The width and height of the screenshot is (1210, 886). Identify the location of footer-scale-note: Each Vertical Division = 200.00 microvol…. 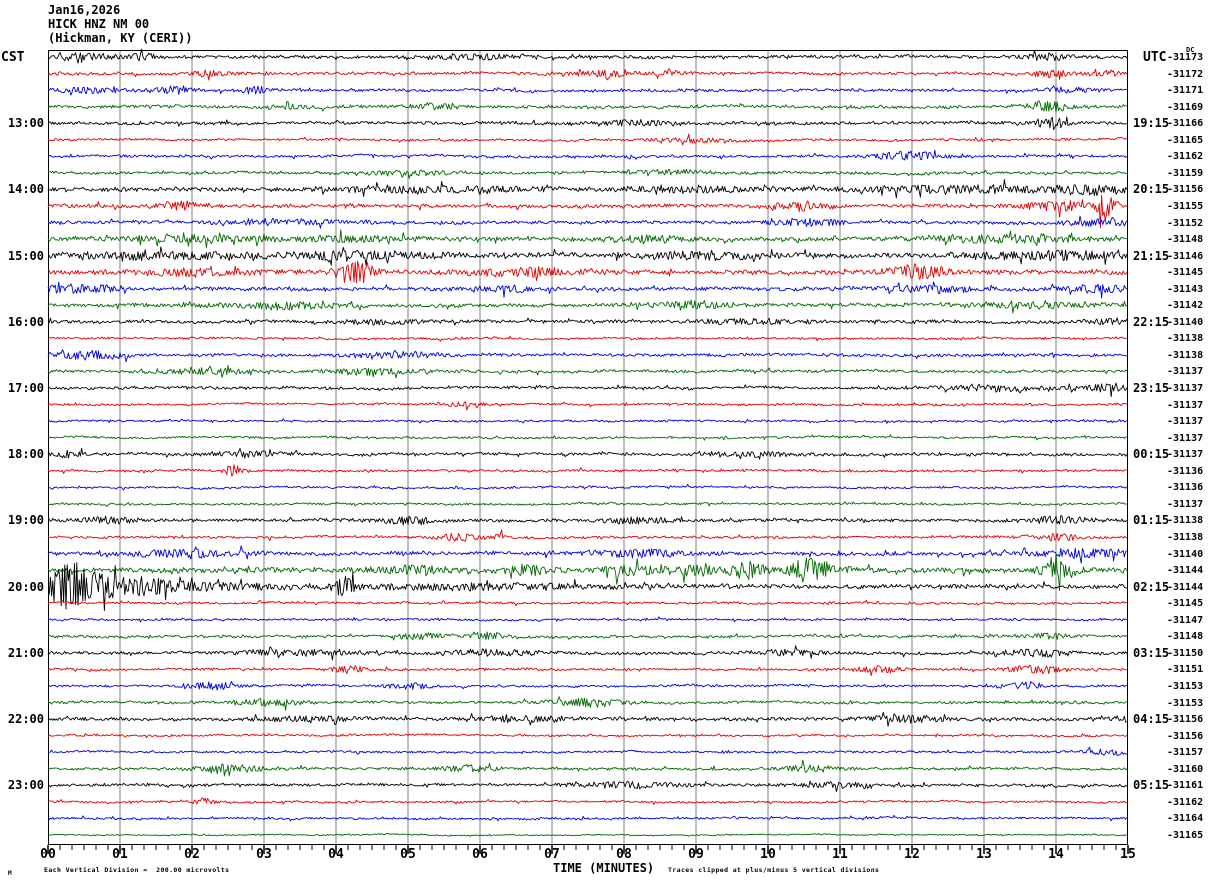
(137, 870).